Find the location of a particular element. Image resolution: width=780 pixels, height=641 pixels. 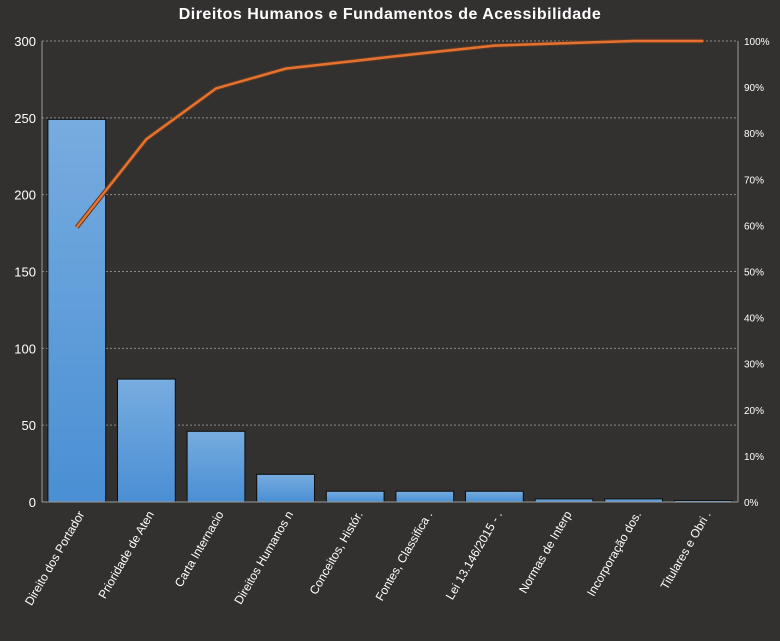

y-tick-label: 250 is located at coordinates (25, 118).